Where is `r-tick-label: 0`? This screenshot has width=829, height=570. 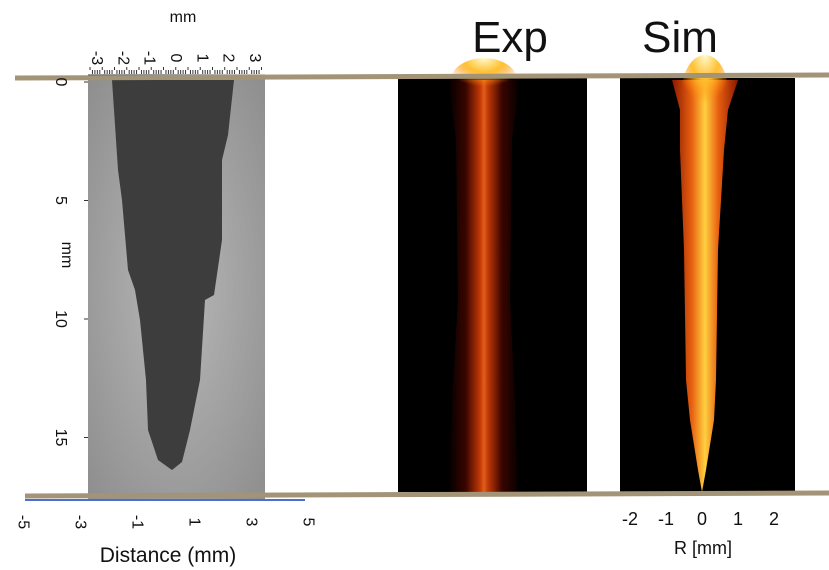
r-tick-label: 0 is located at coordinates (702, 519).